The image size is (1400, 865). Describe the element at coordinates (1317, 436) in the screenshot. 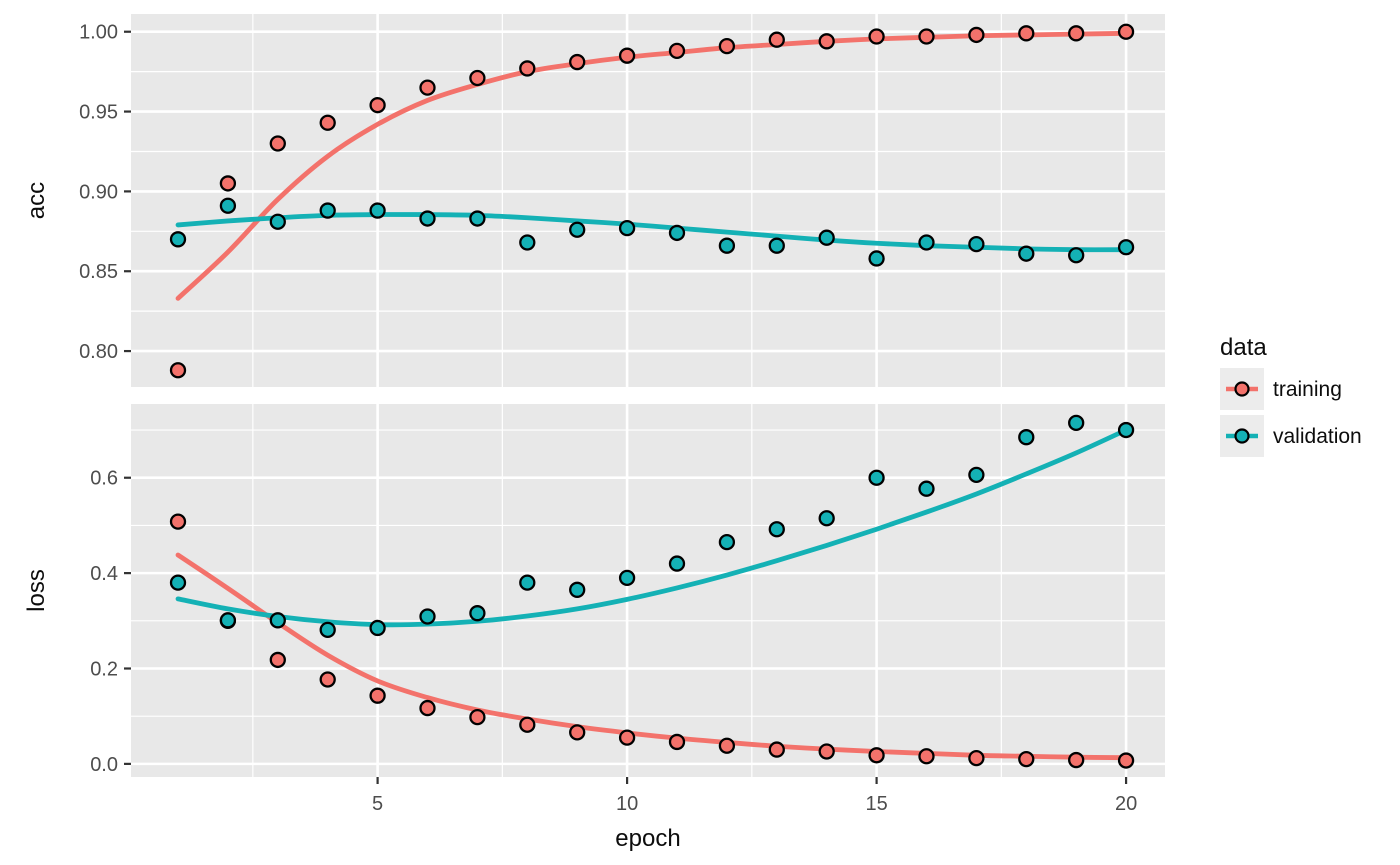

I see `legend-label-validation: validation` at that location.